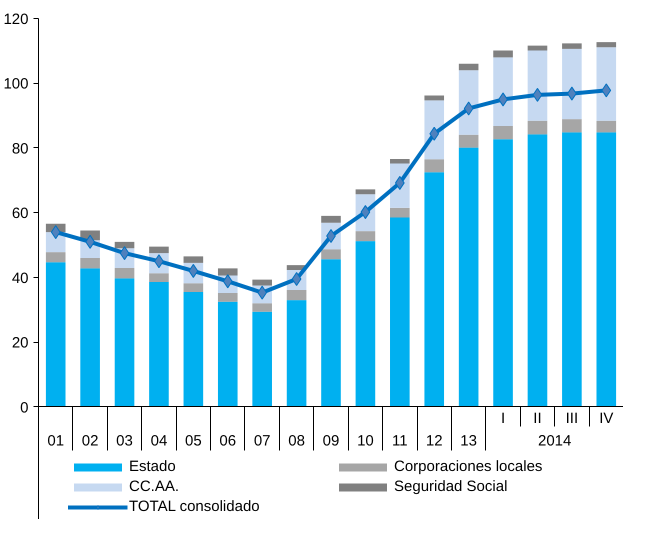 The height and width of the screenshot is (551, 645). Describe the element at coordinates (24, 407) in the screenshot. I see `y-tick-label: 0` at that location.